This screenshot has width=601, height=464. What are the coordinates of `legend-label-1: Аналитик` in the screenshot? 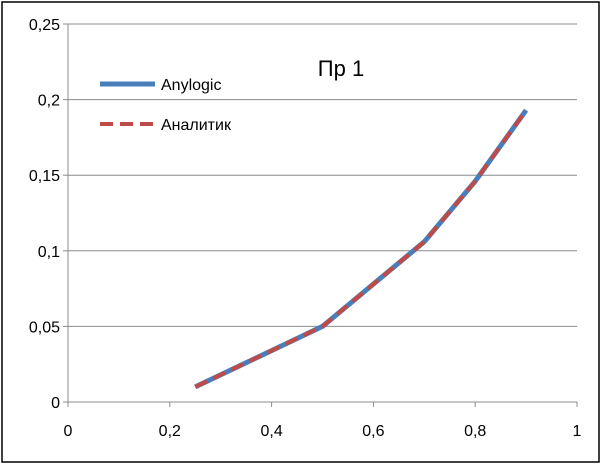 It's located at (196, 125).